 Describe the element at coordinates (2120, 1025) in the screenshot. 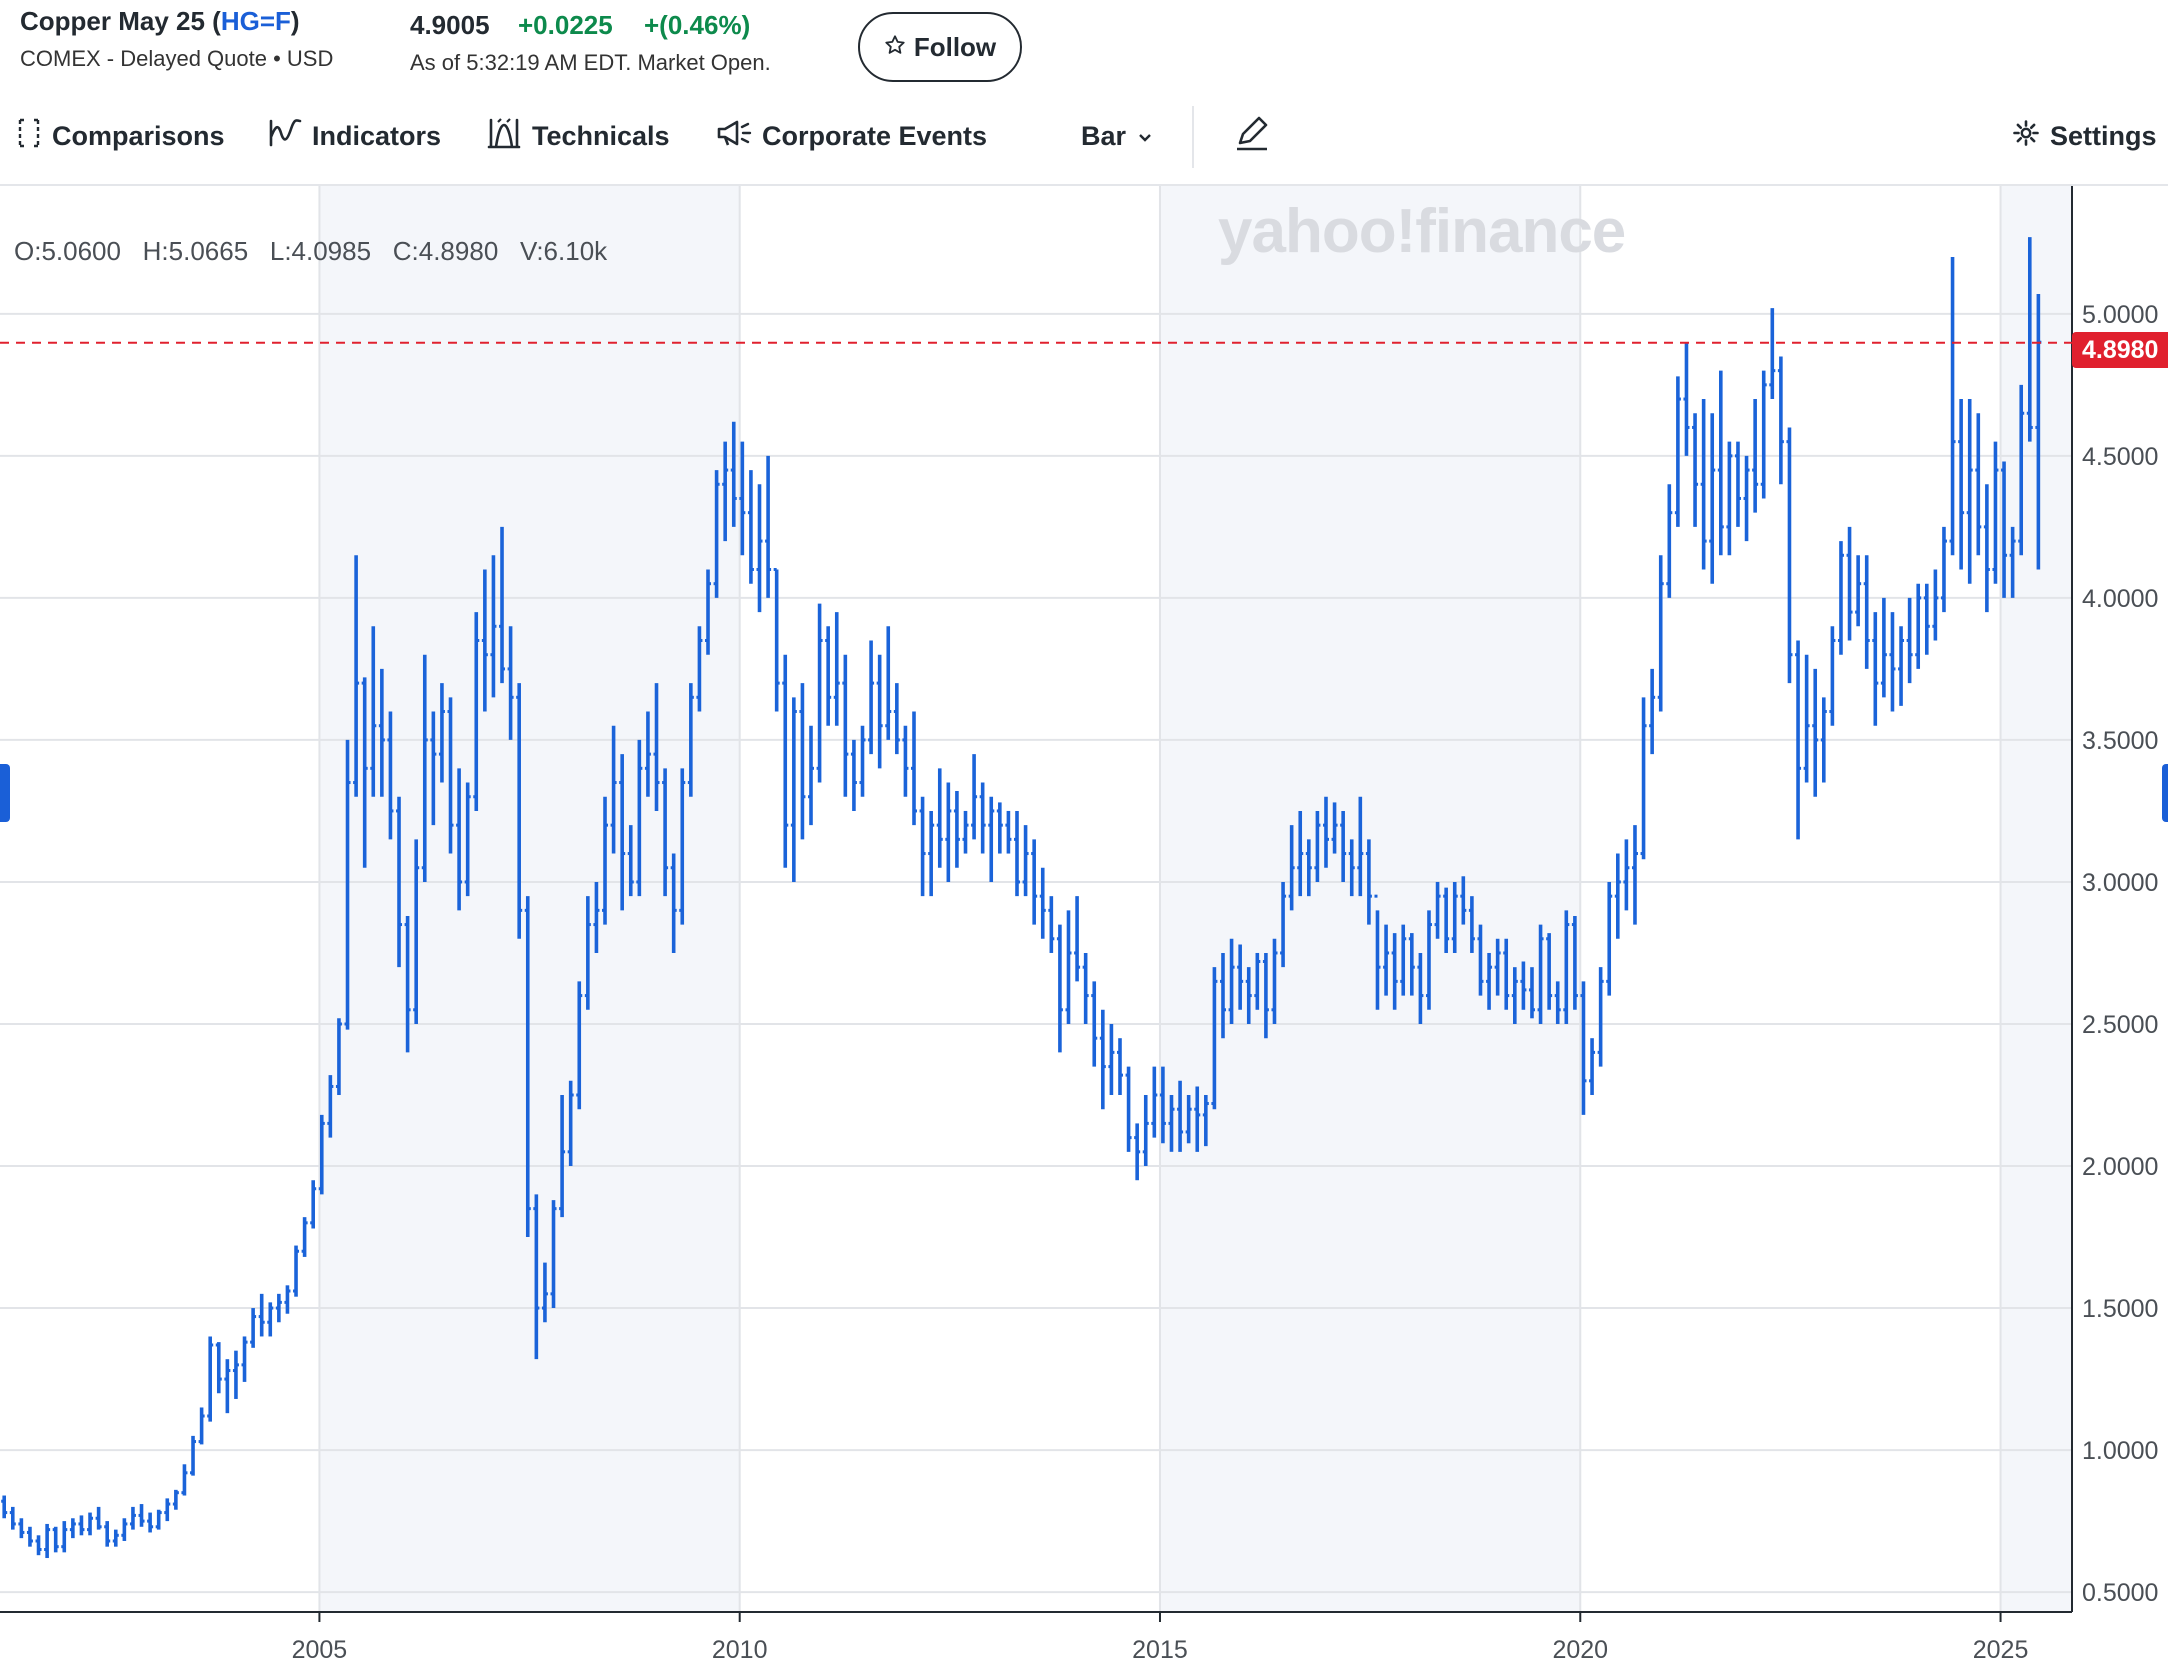

I see `y-tick-label: 2.5000` at that location.